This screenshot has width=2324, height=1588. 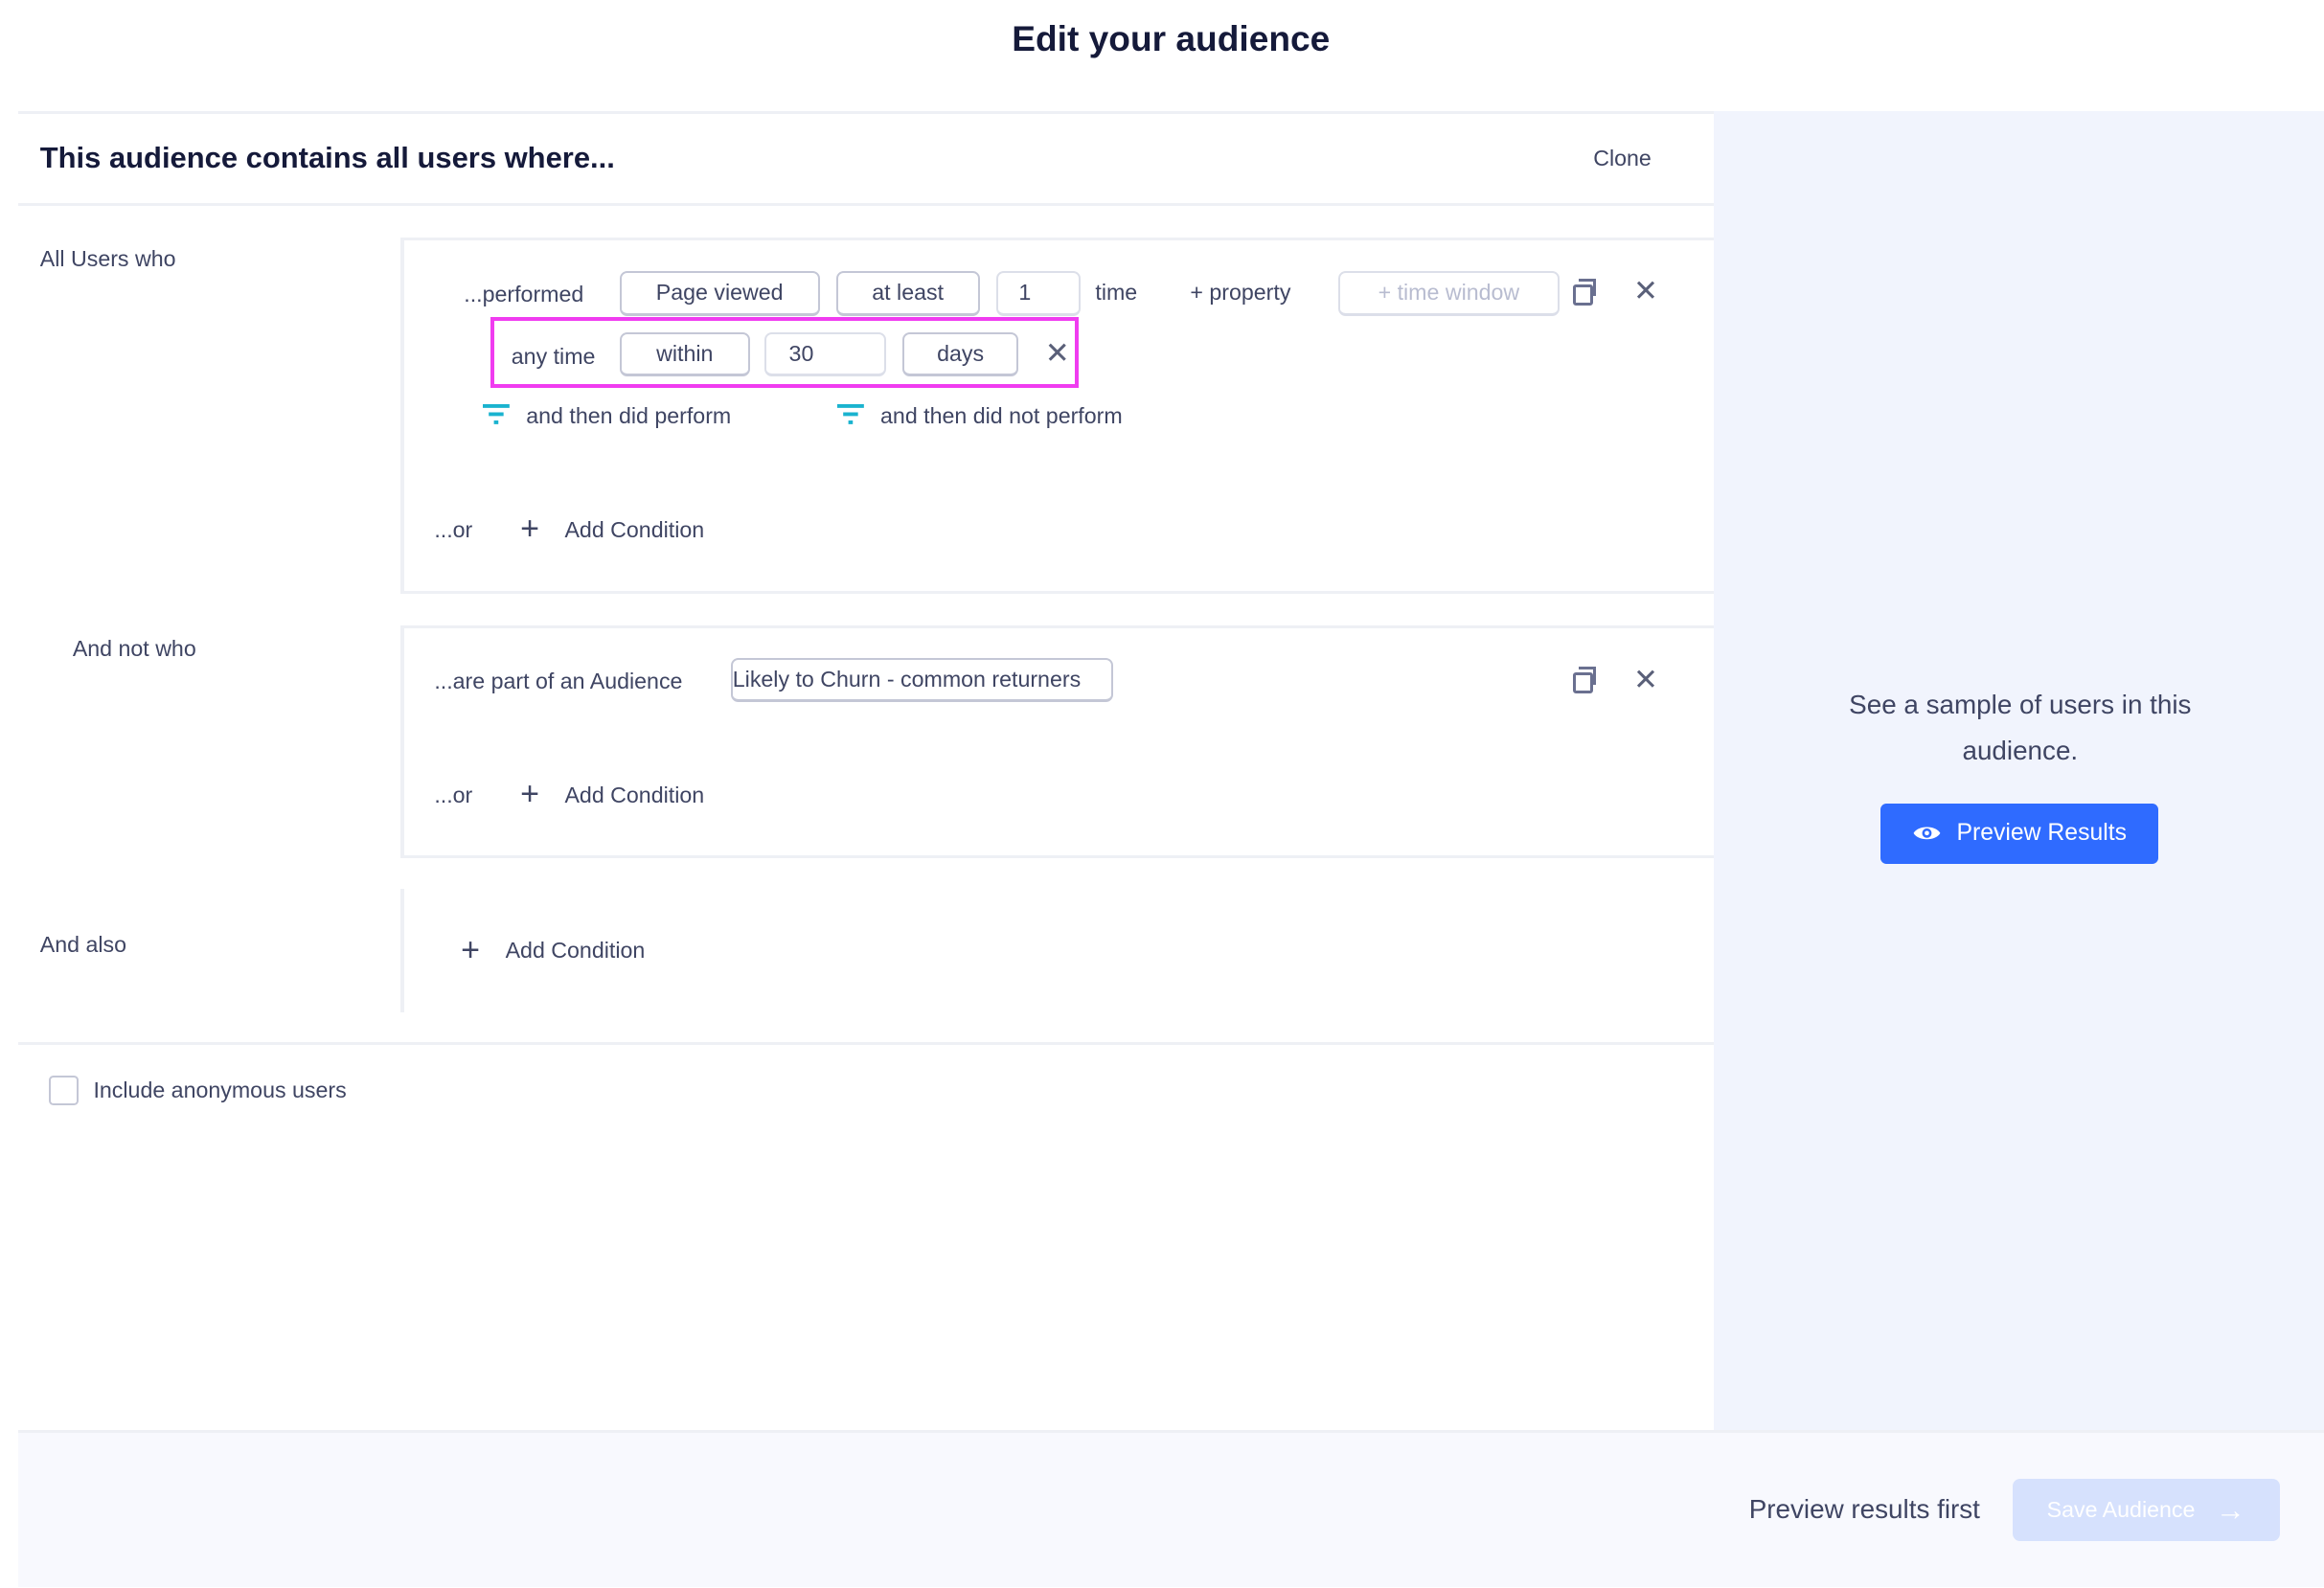 What do you see at coordinates (960, 353) in the screenshot?
I see `time-unit-select: days` at bounding box center [960, 353].